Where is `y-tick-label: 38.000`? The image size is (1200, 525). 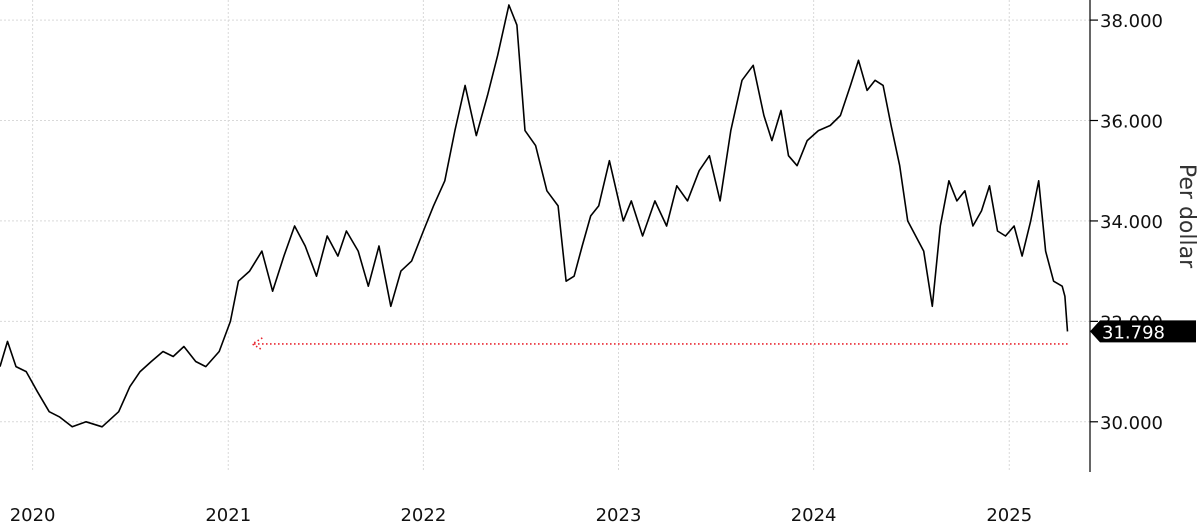 y-tick-label: 38.000 is located at coordinates (1131, 21).